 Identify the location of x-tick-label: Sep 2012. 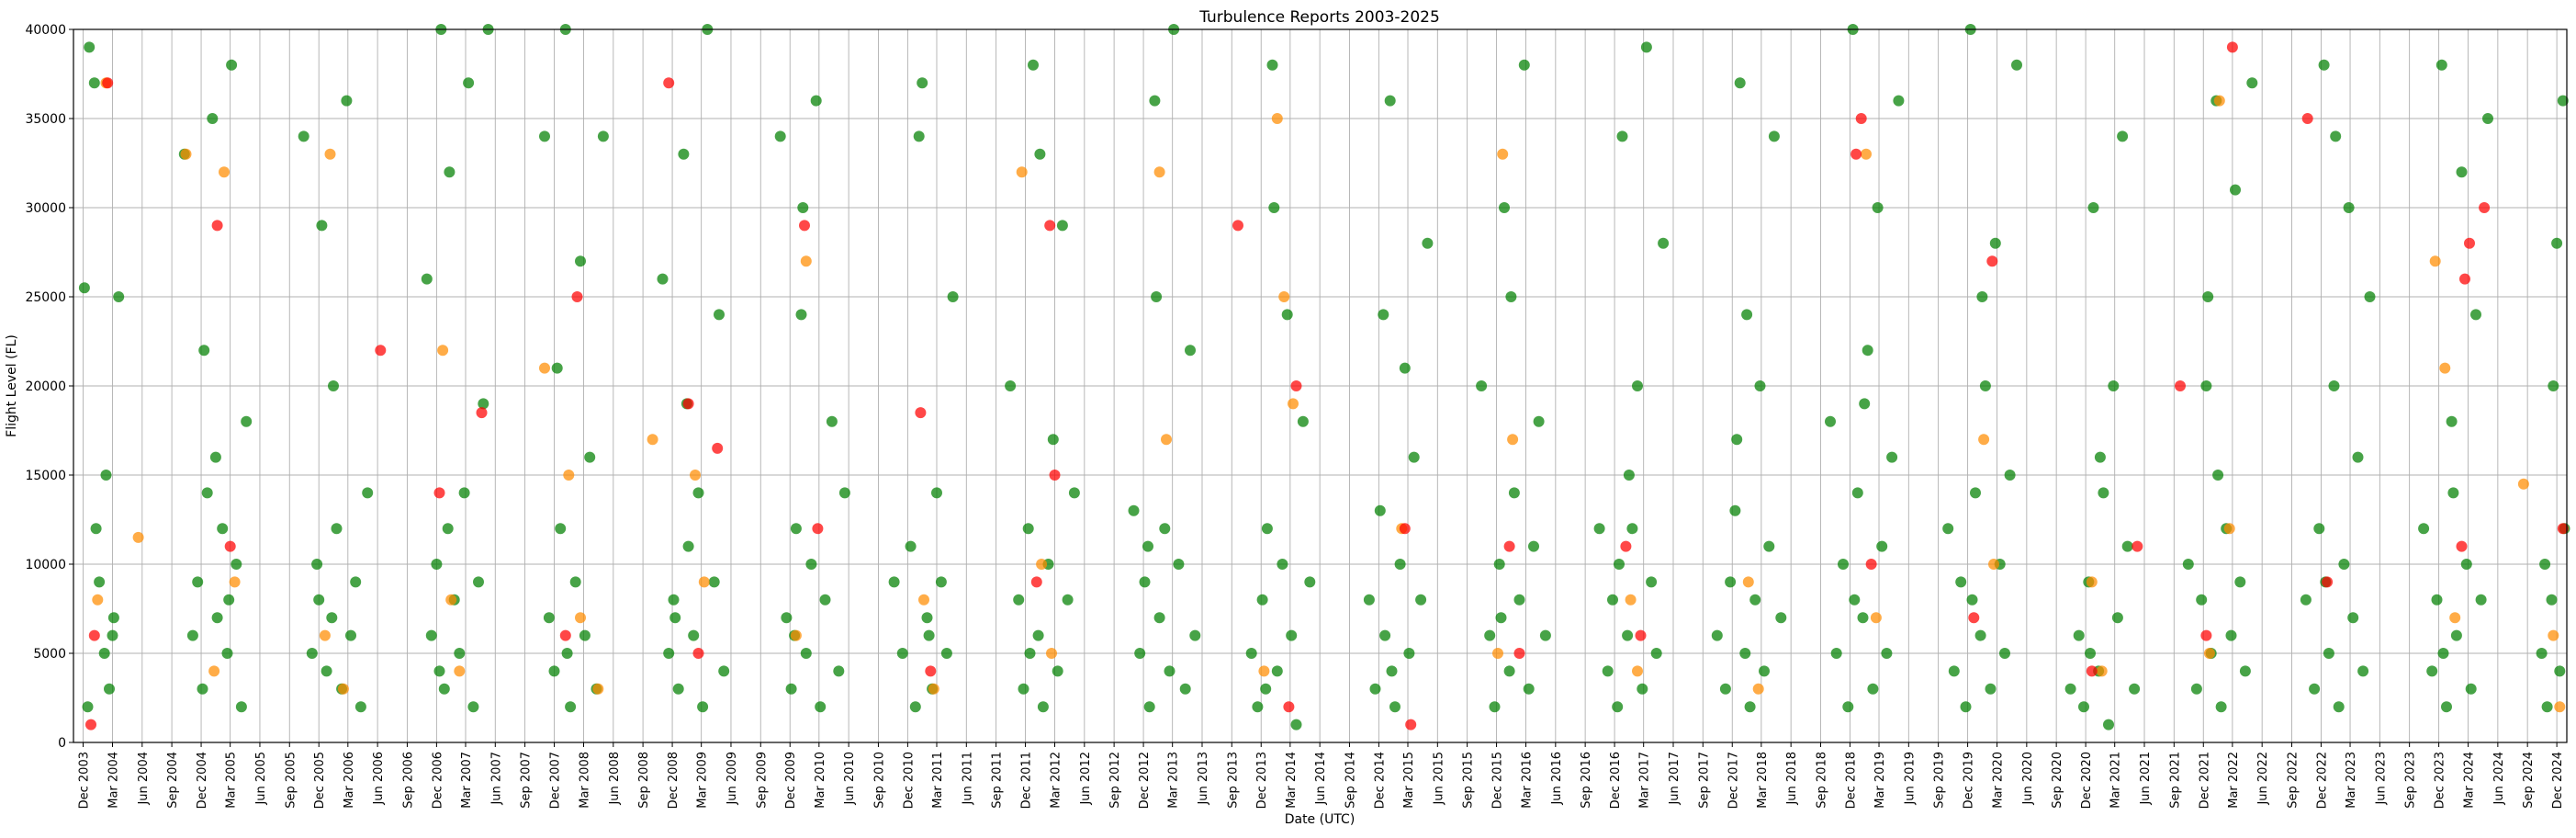
(1115, 780).